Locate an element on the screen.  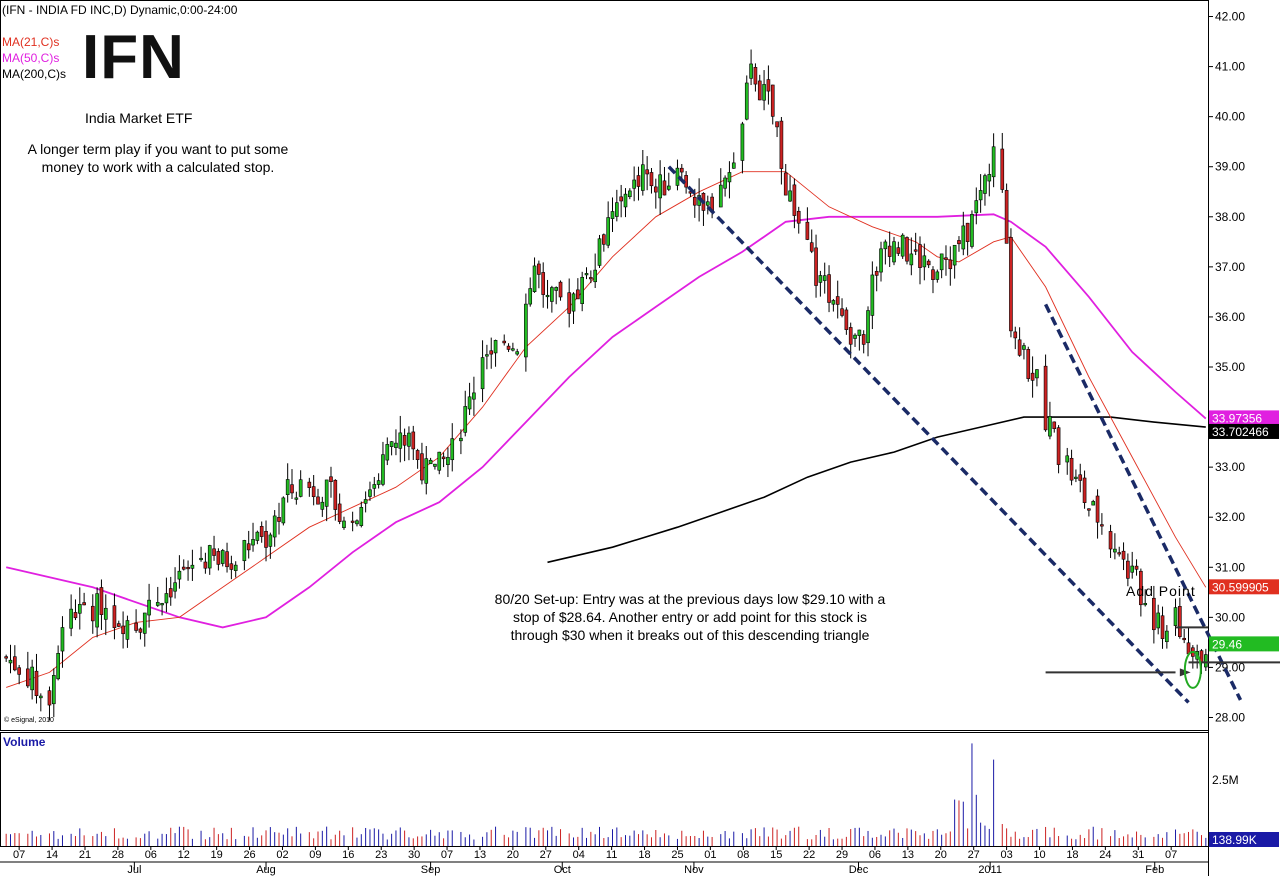
symbol-label: IFN is located at coordinates (133, 57).